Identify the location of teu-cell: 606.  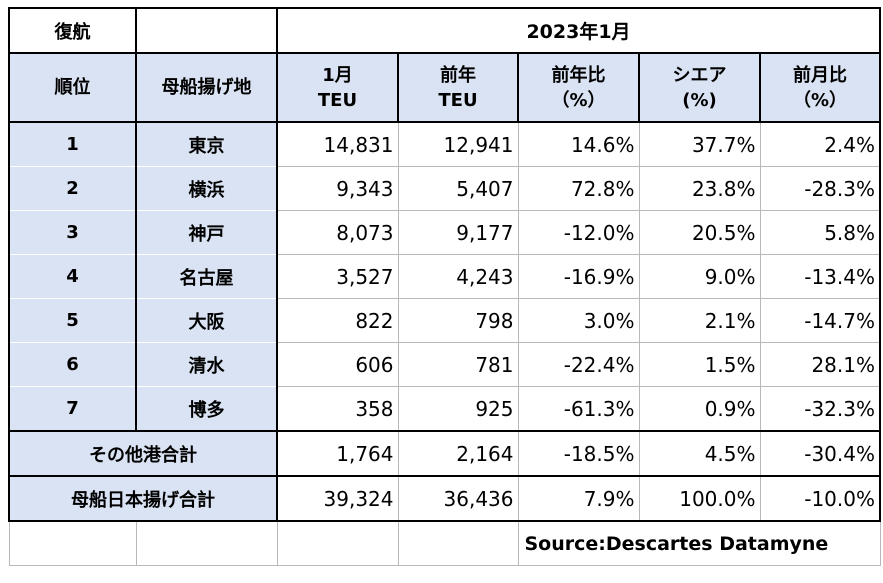
(337, 365).